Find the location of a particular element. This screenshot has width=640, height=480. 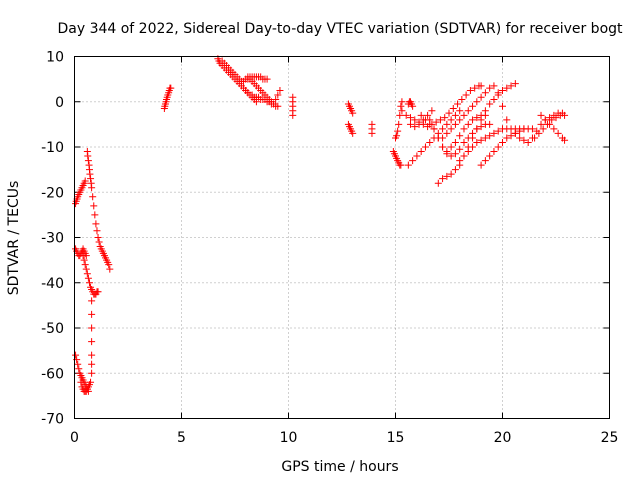

series-seg18 is located at coordinates (410, 104).